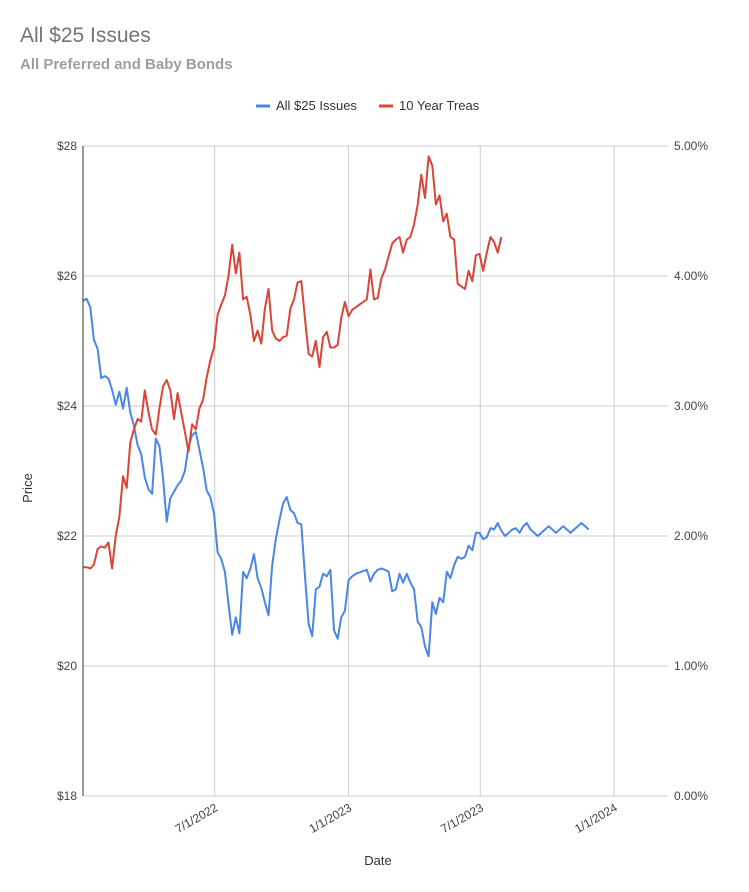 The height and width of the screenshot is (892, 749). What do you see at coordinates (85, 35) in the screenshot?
I see `chart-title: All $25 Issues` at bounding box center [85, 35].